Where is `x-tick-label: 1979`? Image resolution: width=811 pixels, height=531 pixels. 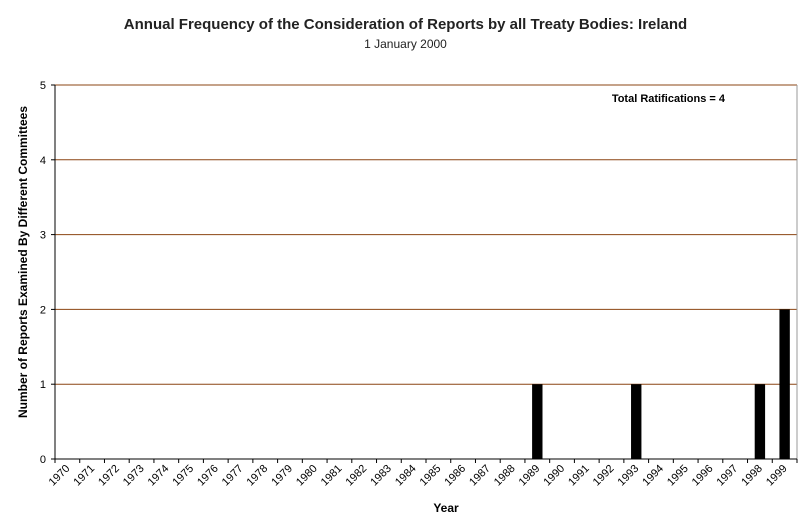 x-tick-label: 1979 is located at coordinates (282, 476).